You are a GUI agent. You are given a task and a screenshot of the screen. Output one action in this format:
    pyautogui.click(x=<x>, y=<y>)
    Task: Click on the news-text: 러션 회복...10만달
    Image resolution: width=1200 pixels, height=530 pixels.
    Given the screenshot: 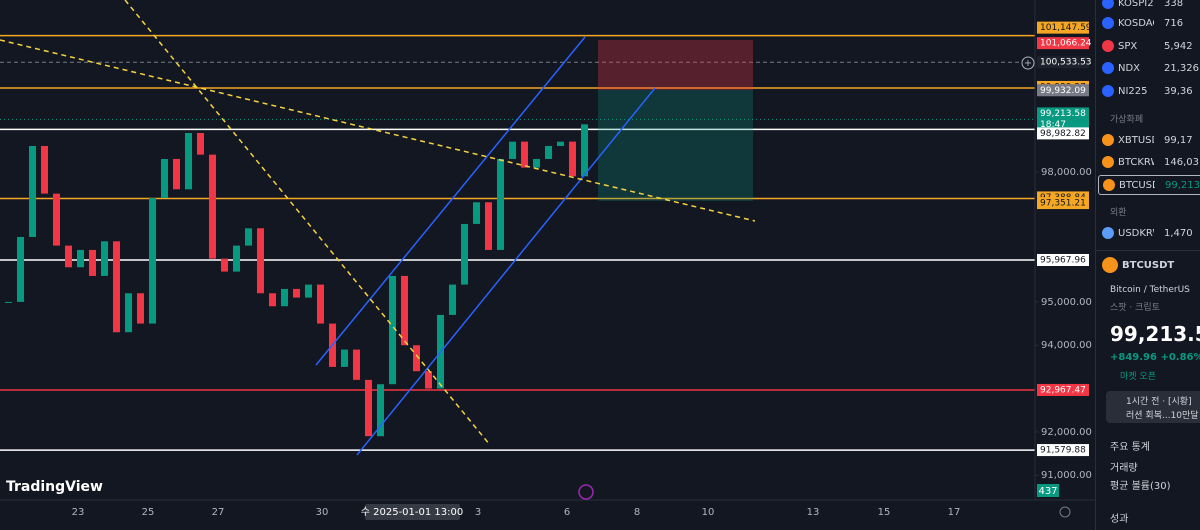 What is the action you would take?
    pyautogui.click(x=1162, y=416)
    